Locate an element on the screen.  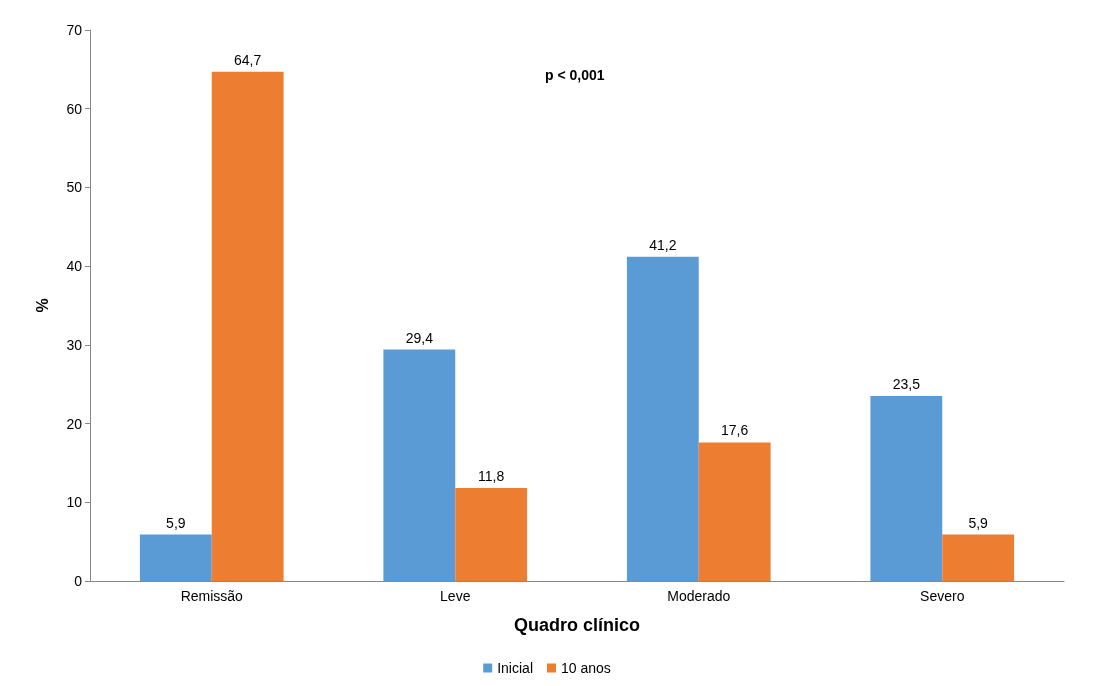
data-label: 17,6 is located at coordinates (735, 430).